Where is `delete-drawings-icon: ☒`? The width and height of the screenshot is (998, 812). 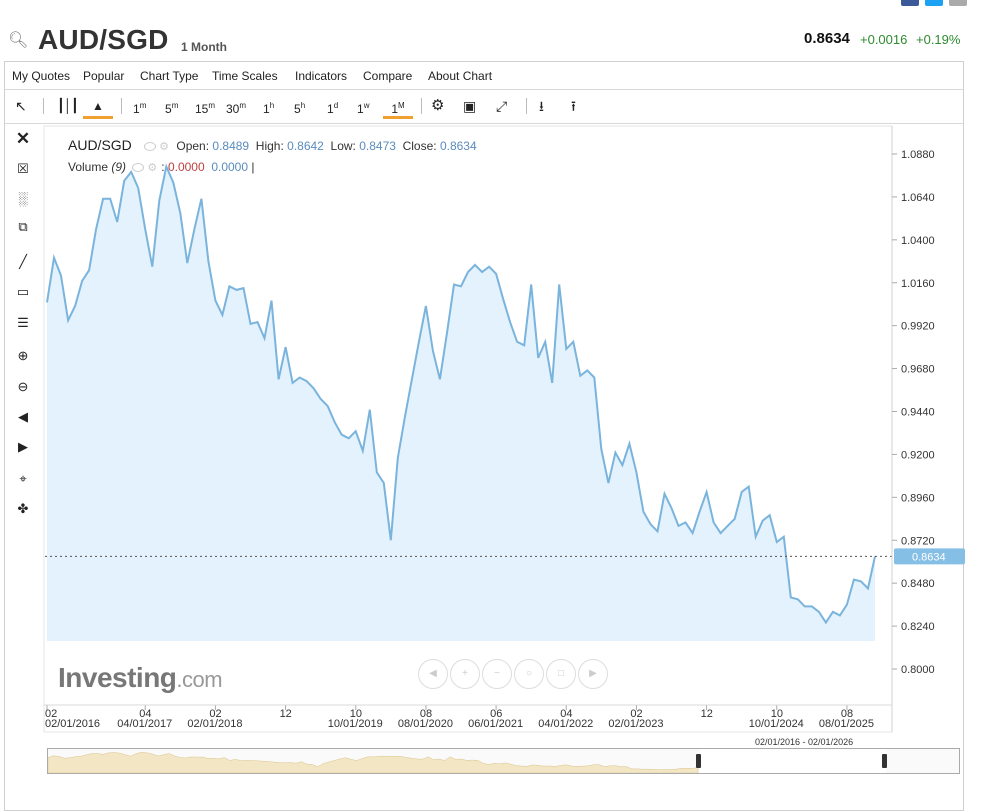 delete-drawings-icon: ☒ is located at coordinates (23, 168).